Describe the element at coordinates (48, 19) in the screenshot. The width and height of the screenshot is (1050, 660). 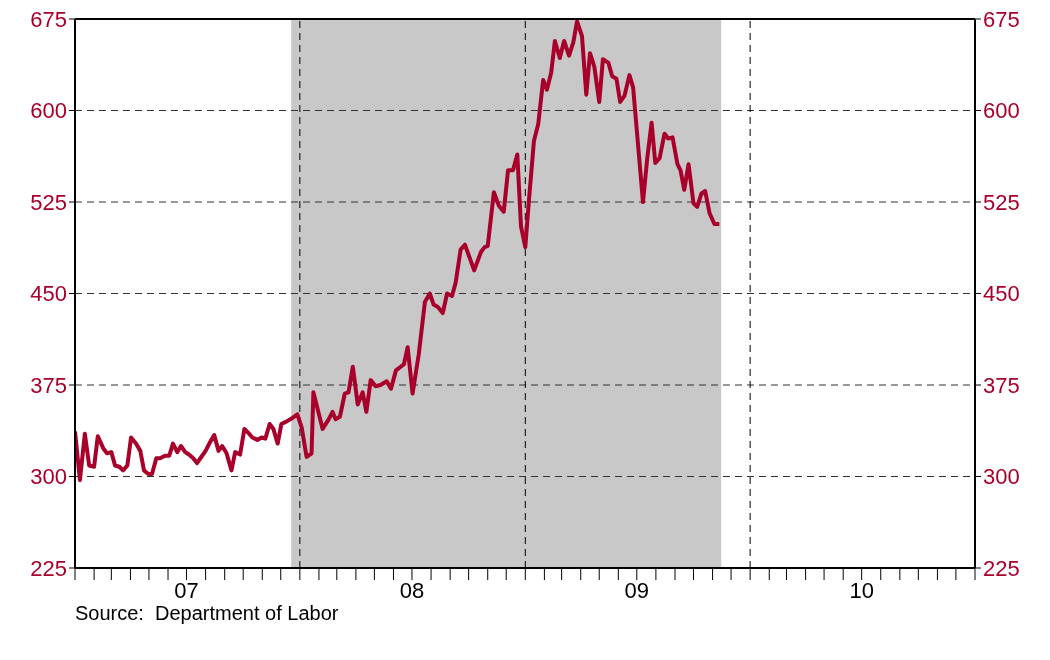
I see `y-tick-label: 675` at that location.